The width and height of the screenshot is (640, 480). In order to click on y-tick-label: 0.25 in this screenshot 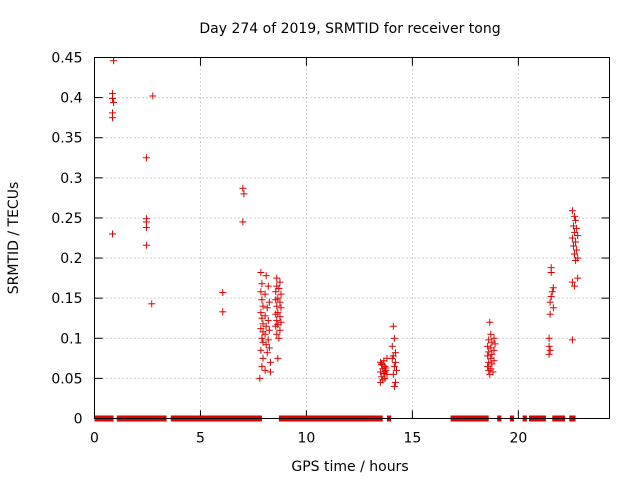, I will do `click(66, 219)`.